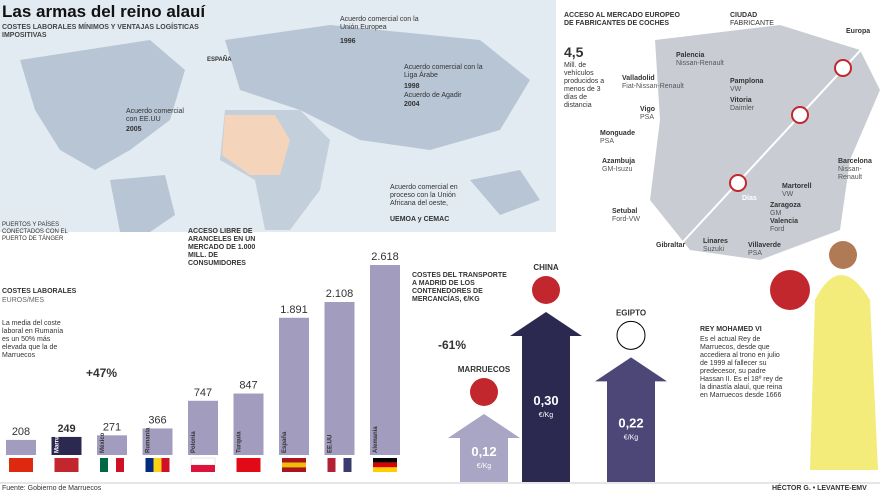 This screenshot has width=880, height=495. I want to click on category-label: Alemania, so click(376, 439).